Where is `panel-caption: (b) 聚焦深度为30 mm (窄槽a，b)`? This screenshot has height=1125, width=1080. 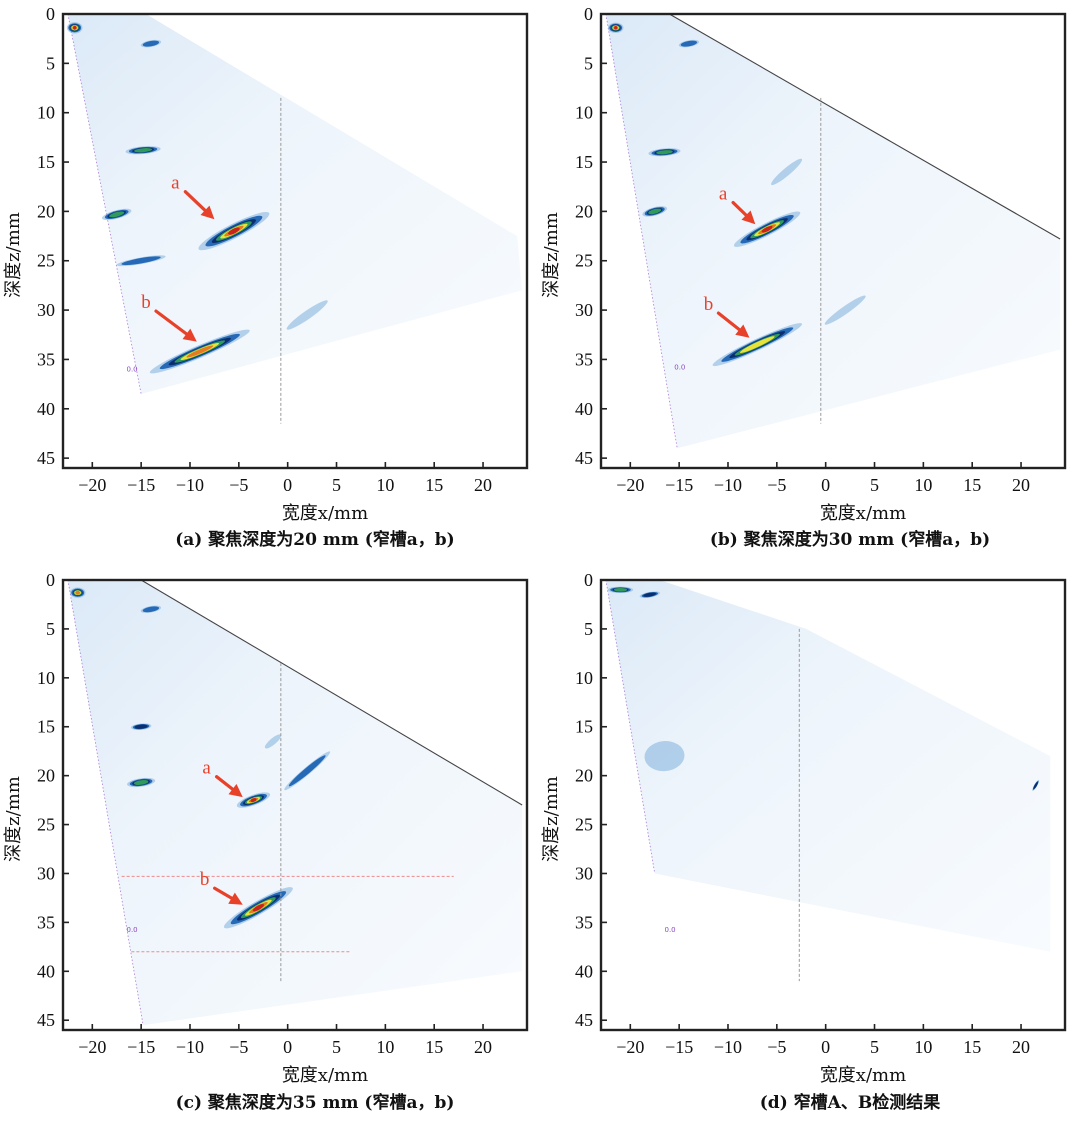 panel-caption: (b) 聚焦深度为30 mm (窄槽a，b) is located at coordinates (850, 539).